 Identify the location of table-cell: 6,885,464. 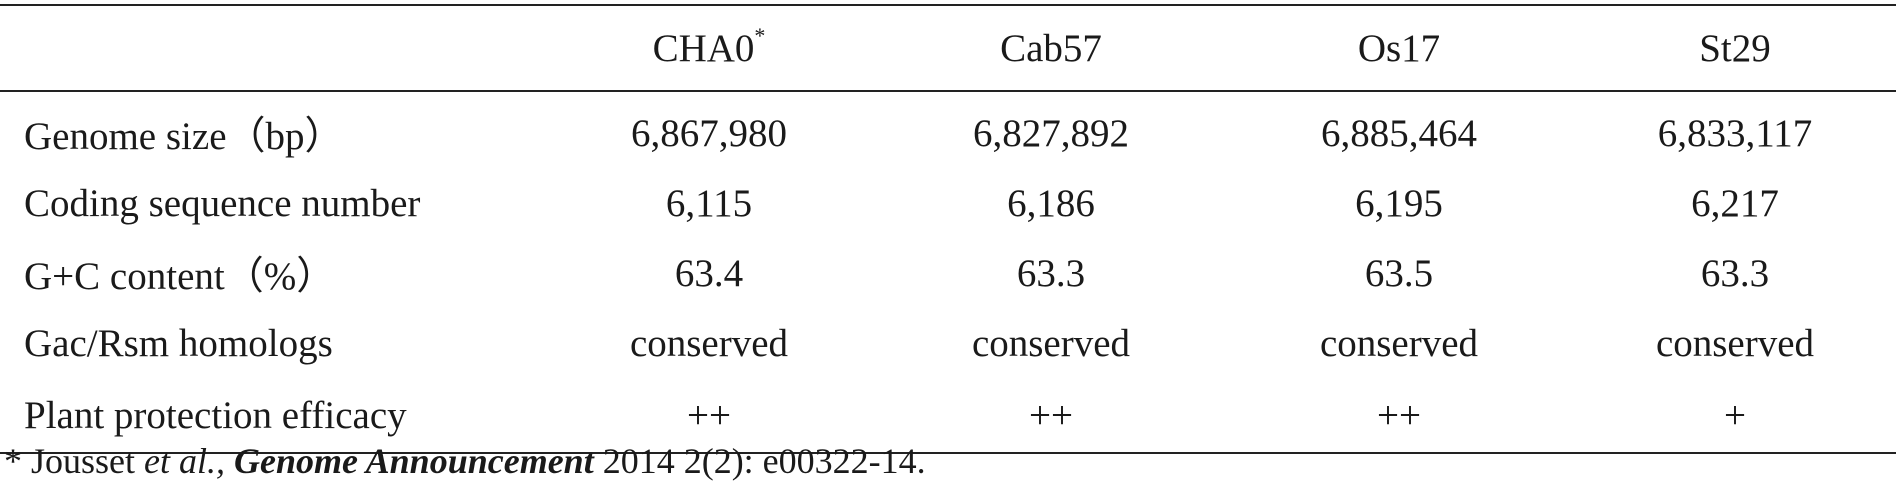
(1399, 133).